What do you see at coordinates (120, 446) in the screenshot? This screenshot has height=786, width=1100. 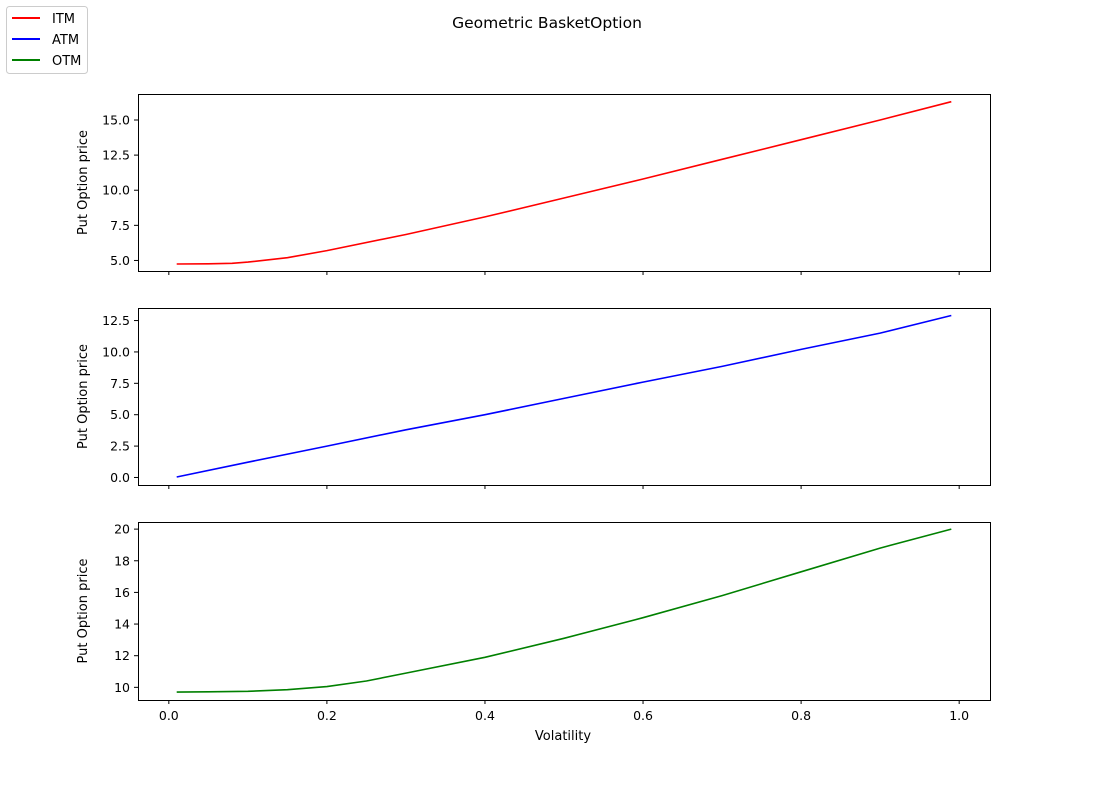 I see `y-tick-label: 2.5` at bounding box center [120, 446].